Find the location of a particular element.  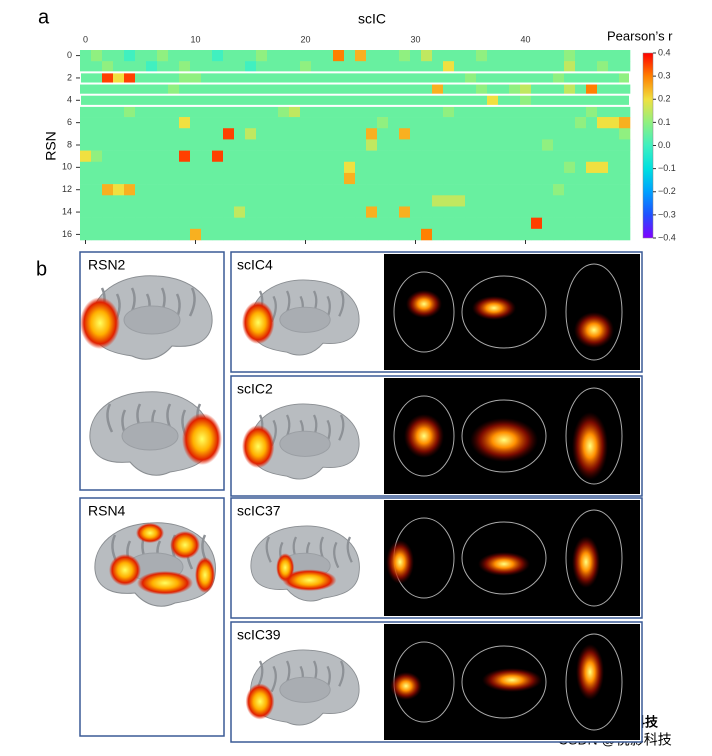

x-tick-label: 20 is located at coordinates (305, 39).